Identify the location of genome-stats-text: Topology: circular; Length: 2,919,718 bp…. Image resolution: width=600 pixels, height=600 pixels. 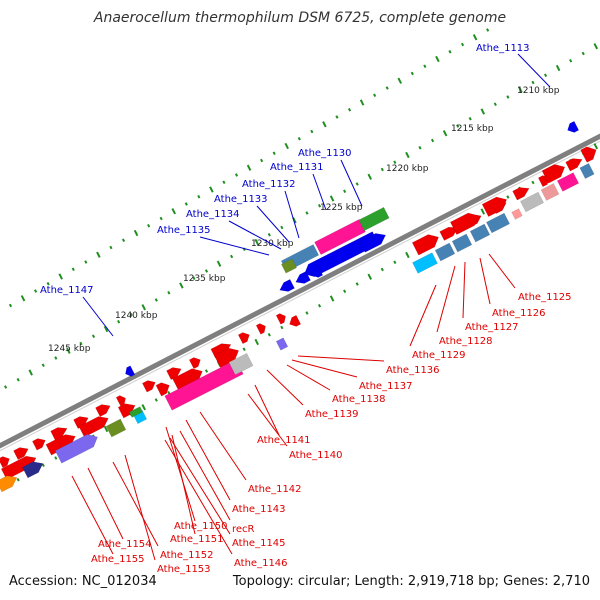
(411, 581).